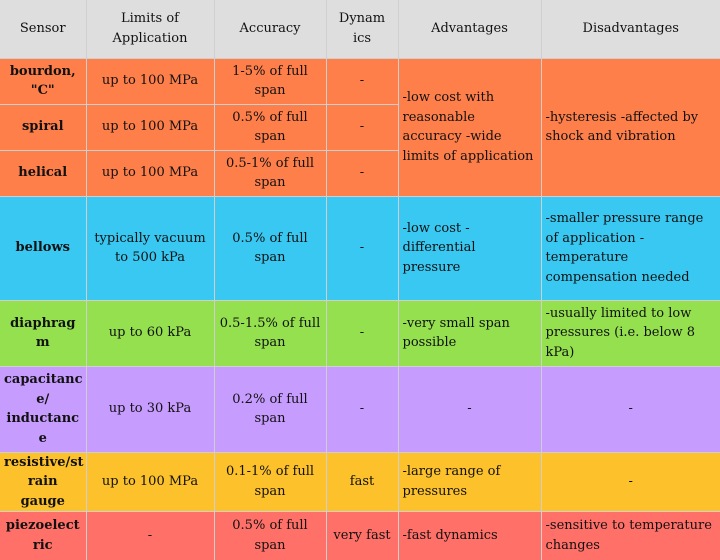  I want to click on accuracy-cell: 1-5% of full span, so click(270, 81).